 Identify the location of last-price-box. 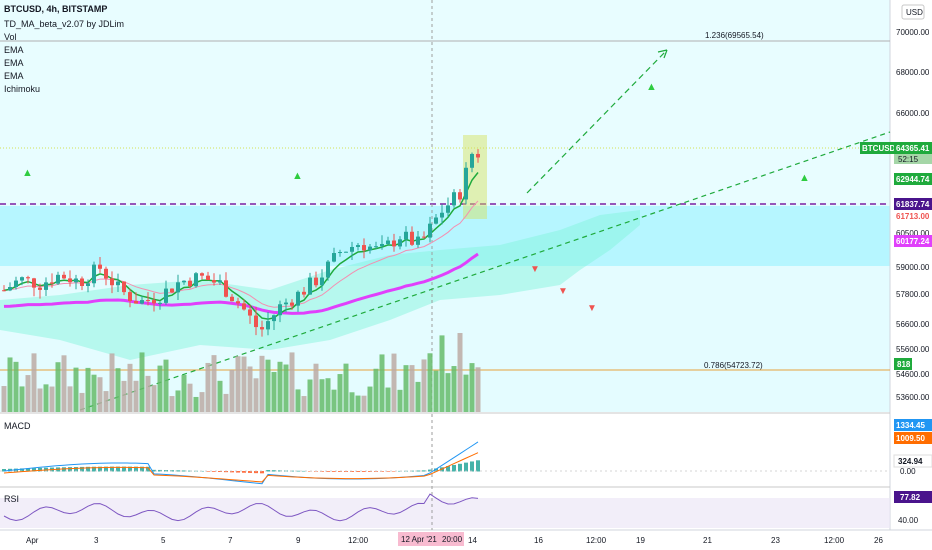
(880, 148).